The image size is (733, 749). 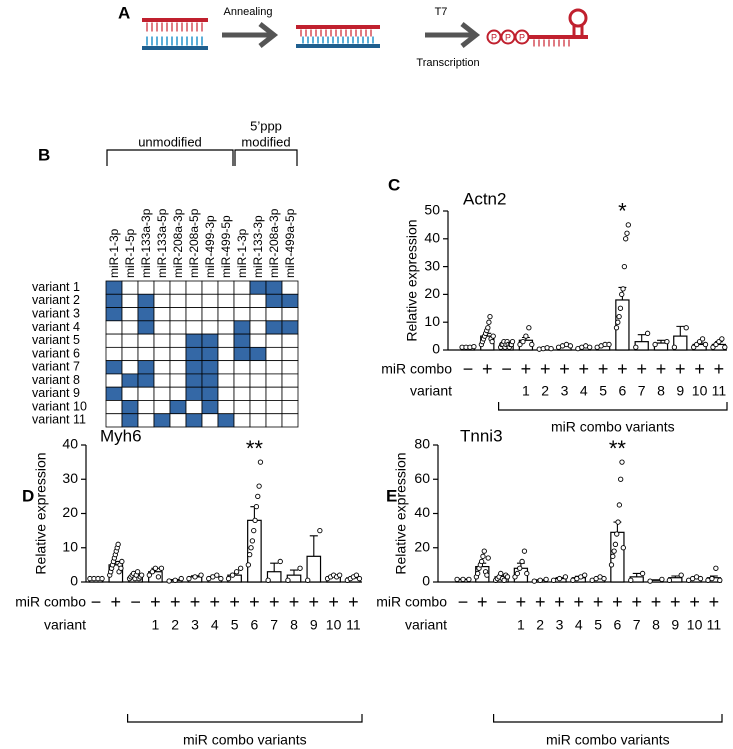 What do you see at coordinates (353, 36) in the screenshot?
I see `schematic: A Annealing T7 Transcription P P P` at bounding box center [353, 36].